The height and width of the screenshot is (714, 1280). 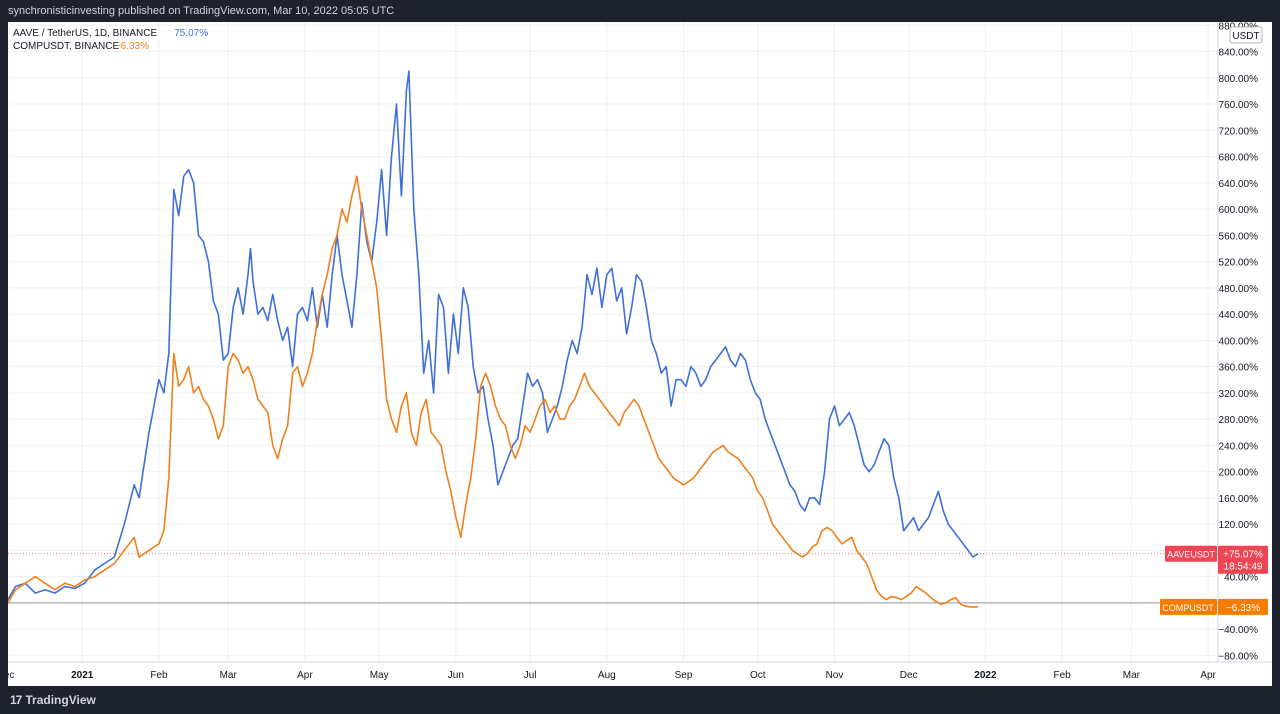 I want to click on y-tick-label: 680.00%, so click(x=1239, y=158).